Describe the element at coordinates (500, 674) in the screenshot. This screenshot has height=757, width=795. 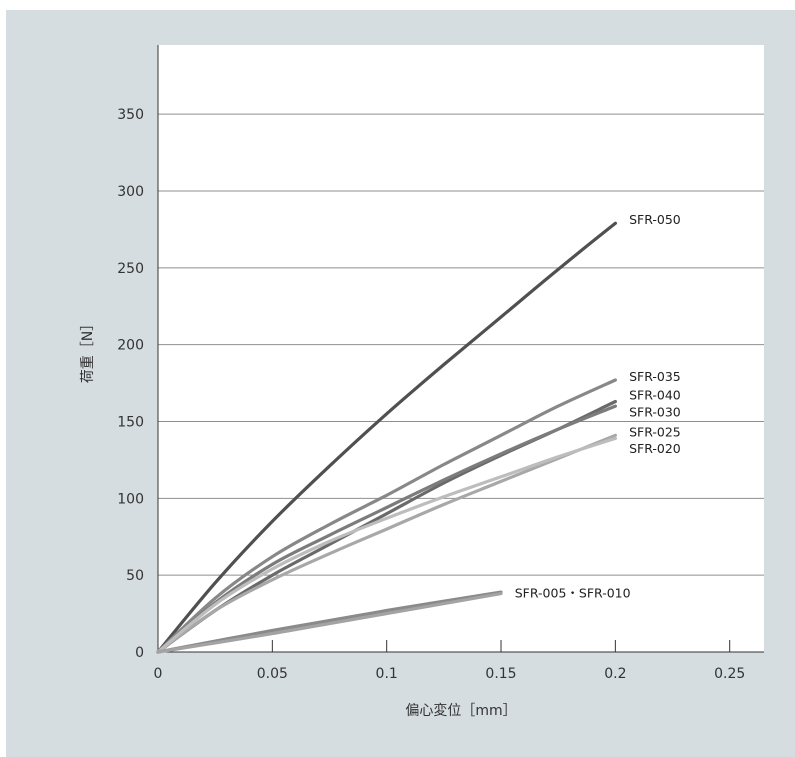
I see `x-tick-label: 0.15` at that location.